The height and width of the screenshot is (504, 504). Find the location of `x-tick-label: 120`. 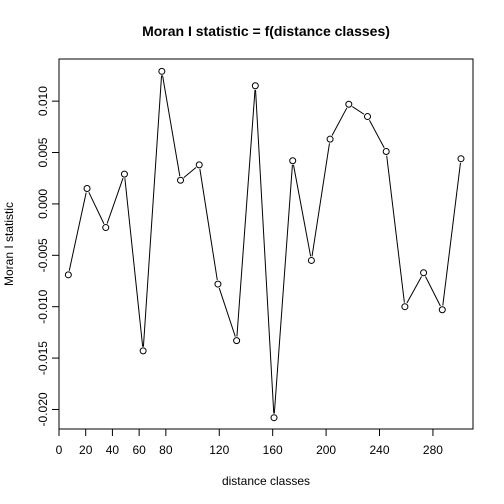

x-tick-label: 120 is located at coordinates (219, 450).